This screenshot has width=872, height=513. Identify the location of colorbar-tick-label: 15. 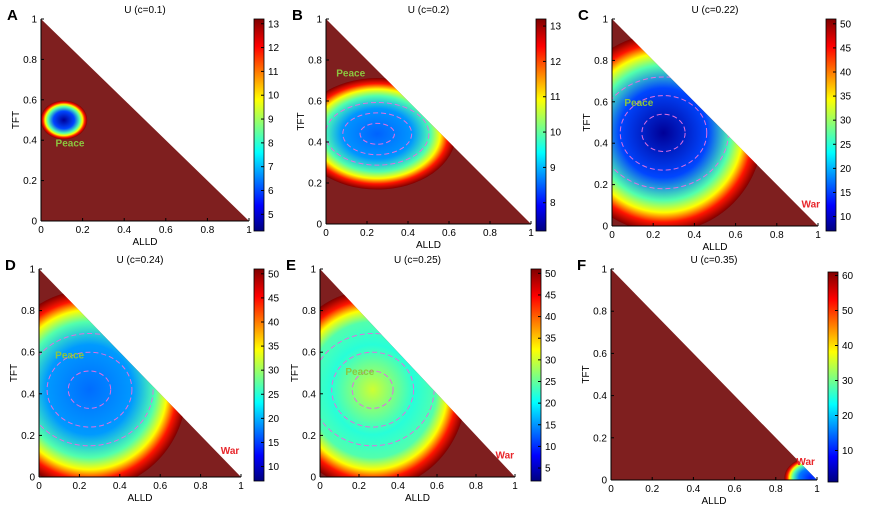
(551, 425).